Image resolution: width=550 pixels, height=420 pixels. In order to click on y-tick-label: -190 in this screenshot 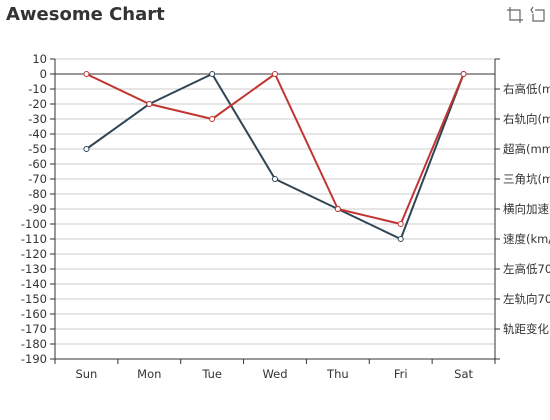, I will do `click(34, 359)`.